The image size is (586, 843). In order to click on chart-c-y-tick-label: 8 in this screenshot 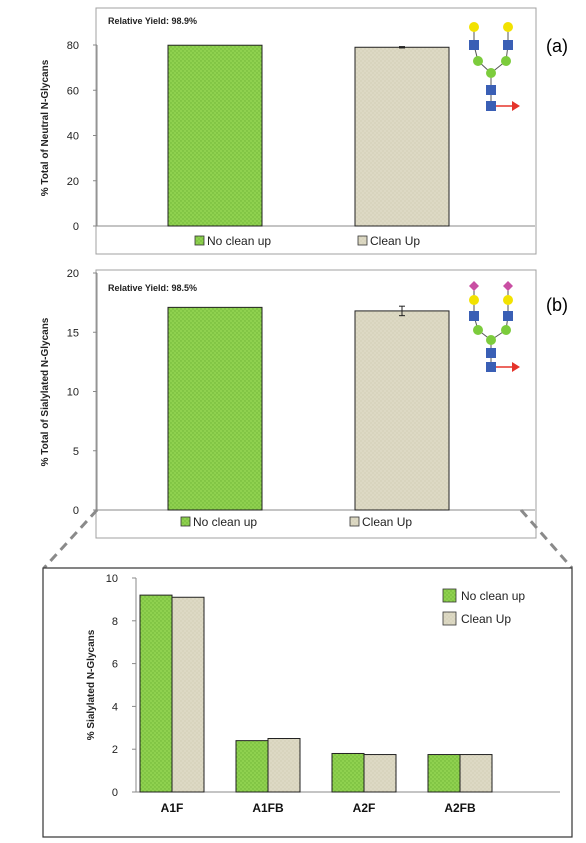, I will do `click(115, 622)`.